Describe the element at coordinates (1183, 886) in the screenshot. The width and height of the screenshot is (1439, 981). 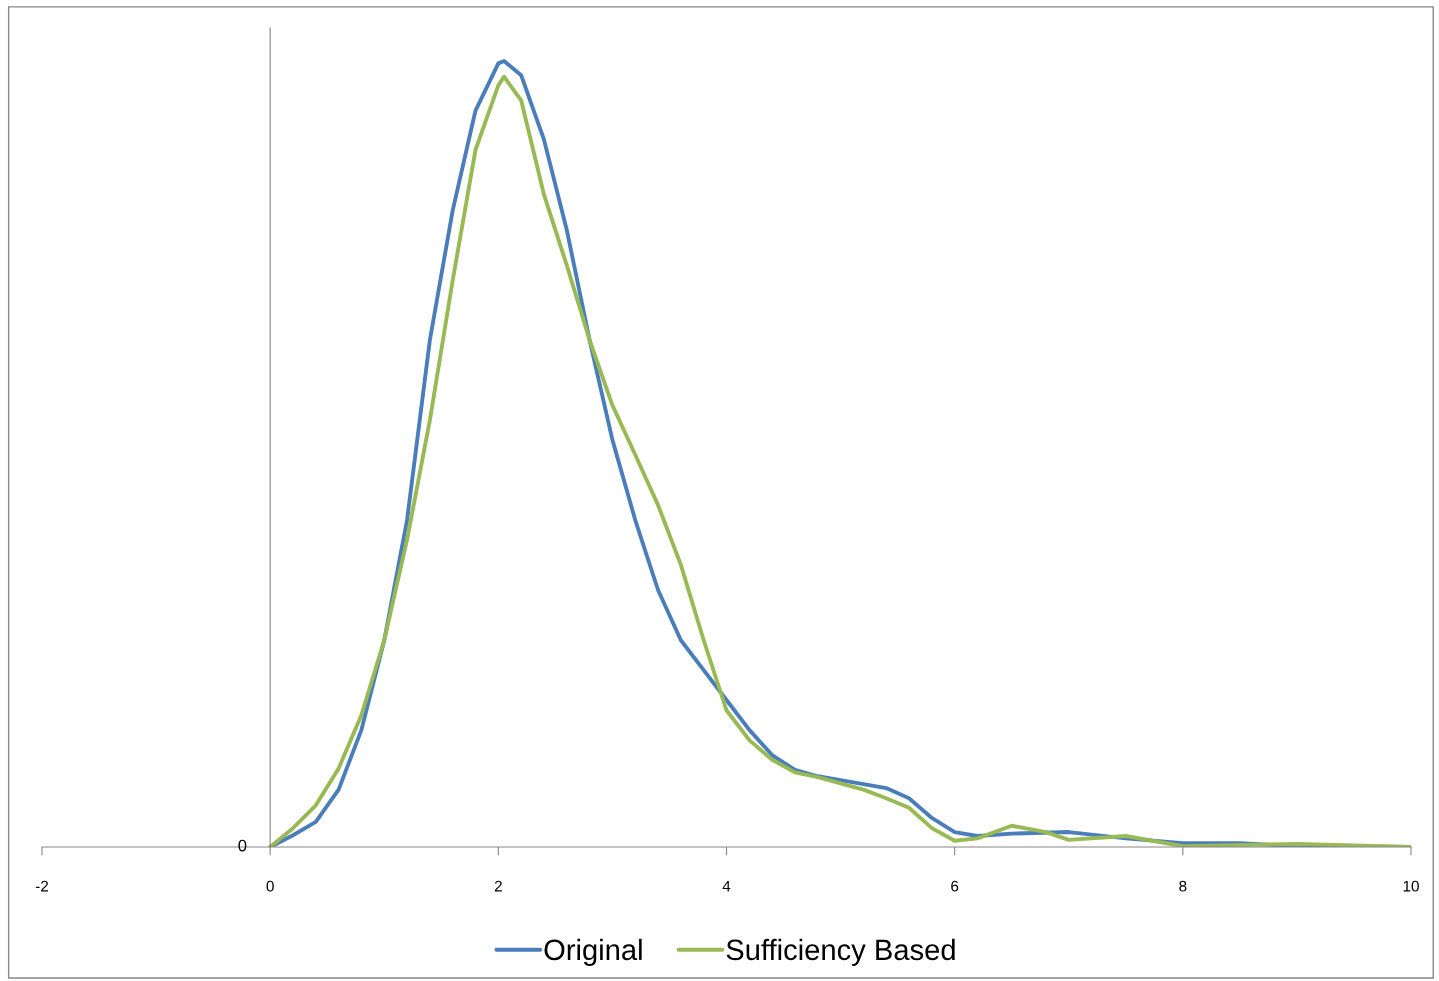
I see `x-tick-label: 8` at that location.